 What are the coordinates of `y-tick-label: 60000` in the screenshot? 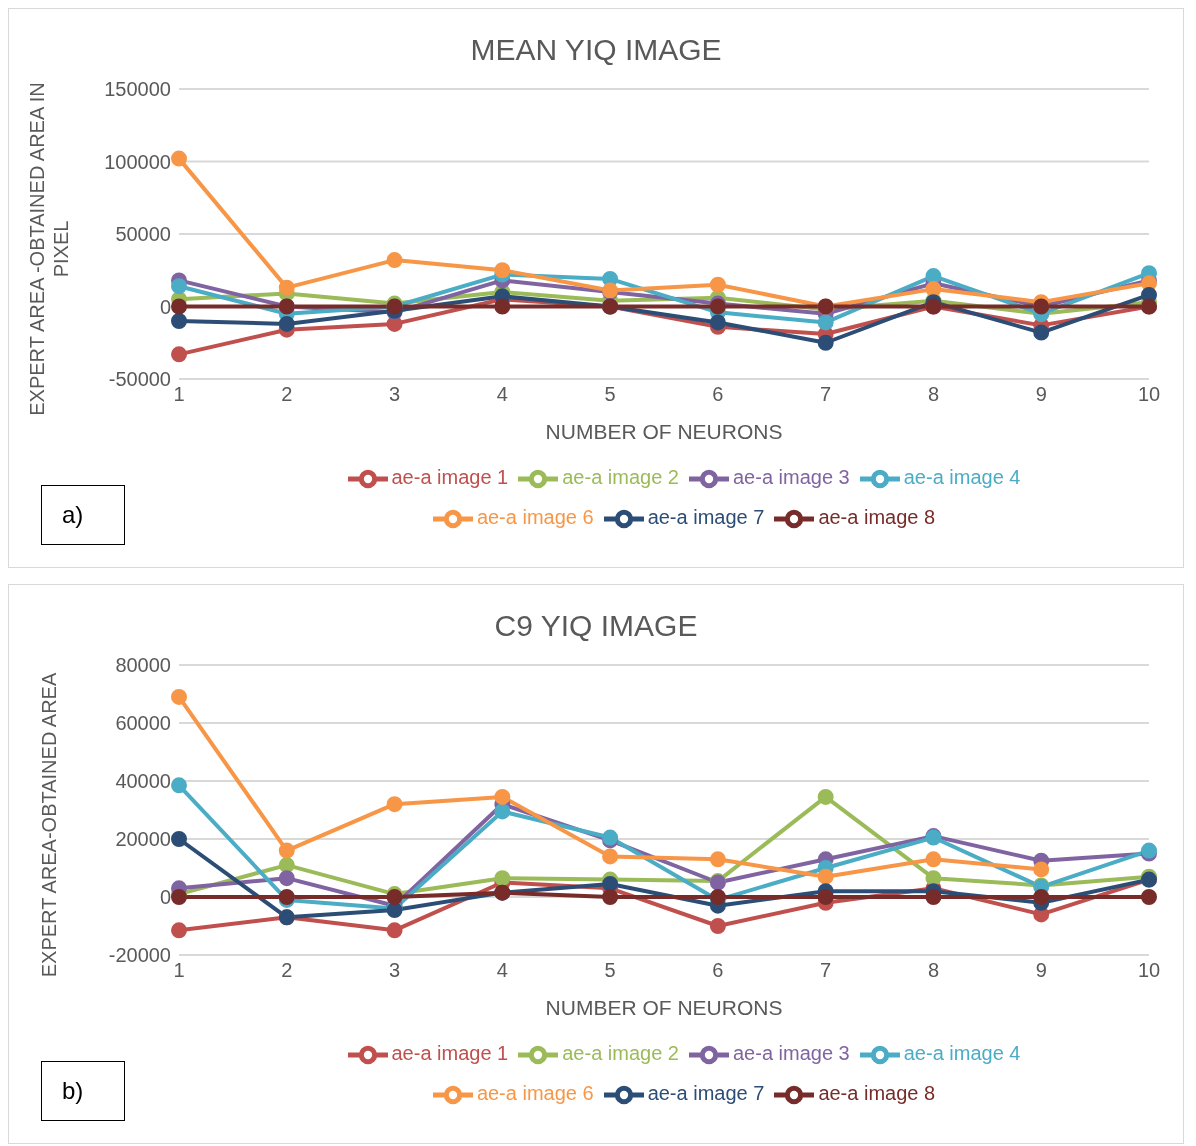 It's located at (143, 723).